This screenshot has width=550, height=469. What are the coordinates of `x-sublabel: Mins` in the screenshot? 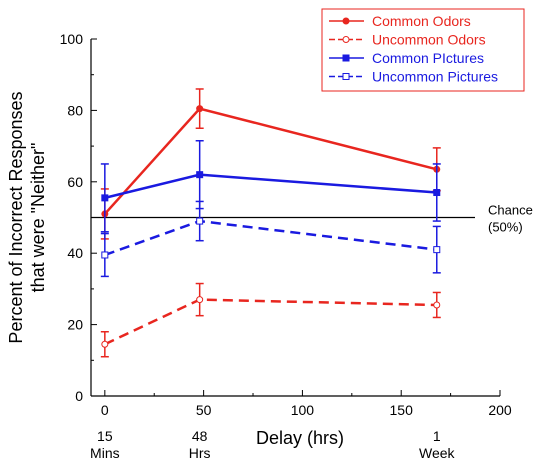 It's located at (105, 453).